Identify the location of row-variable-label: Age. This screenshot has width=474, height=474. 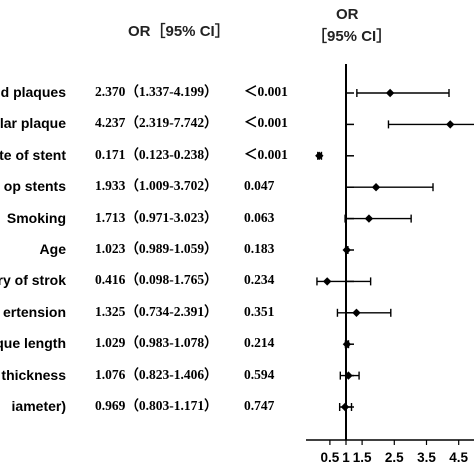
(52, 249).